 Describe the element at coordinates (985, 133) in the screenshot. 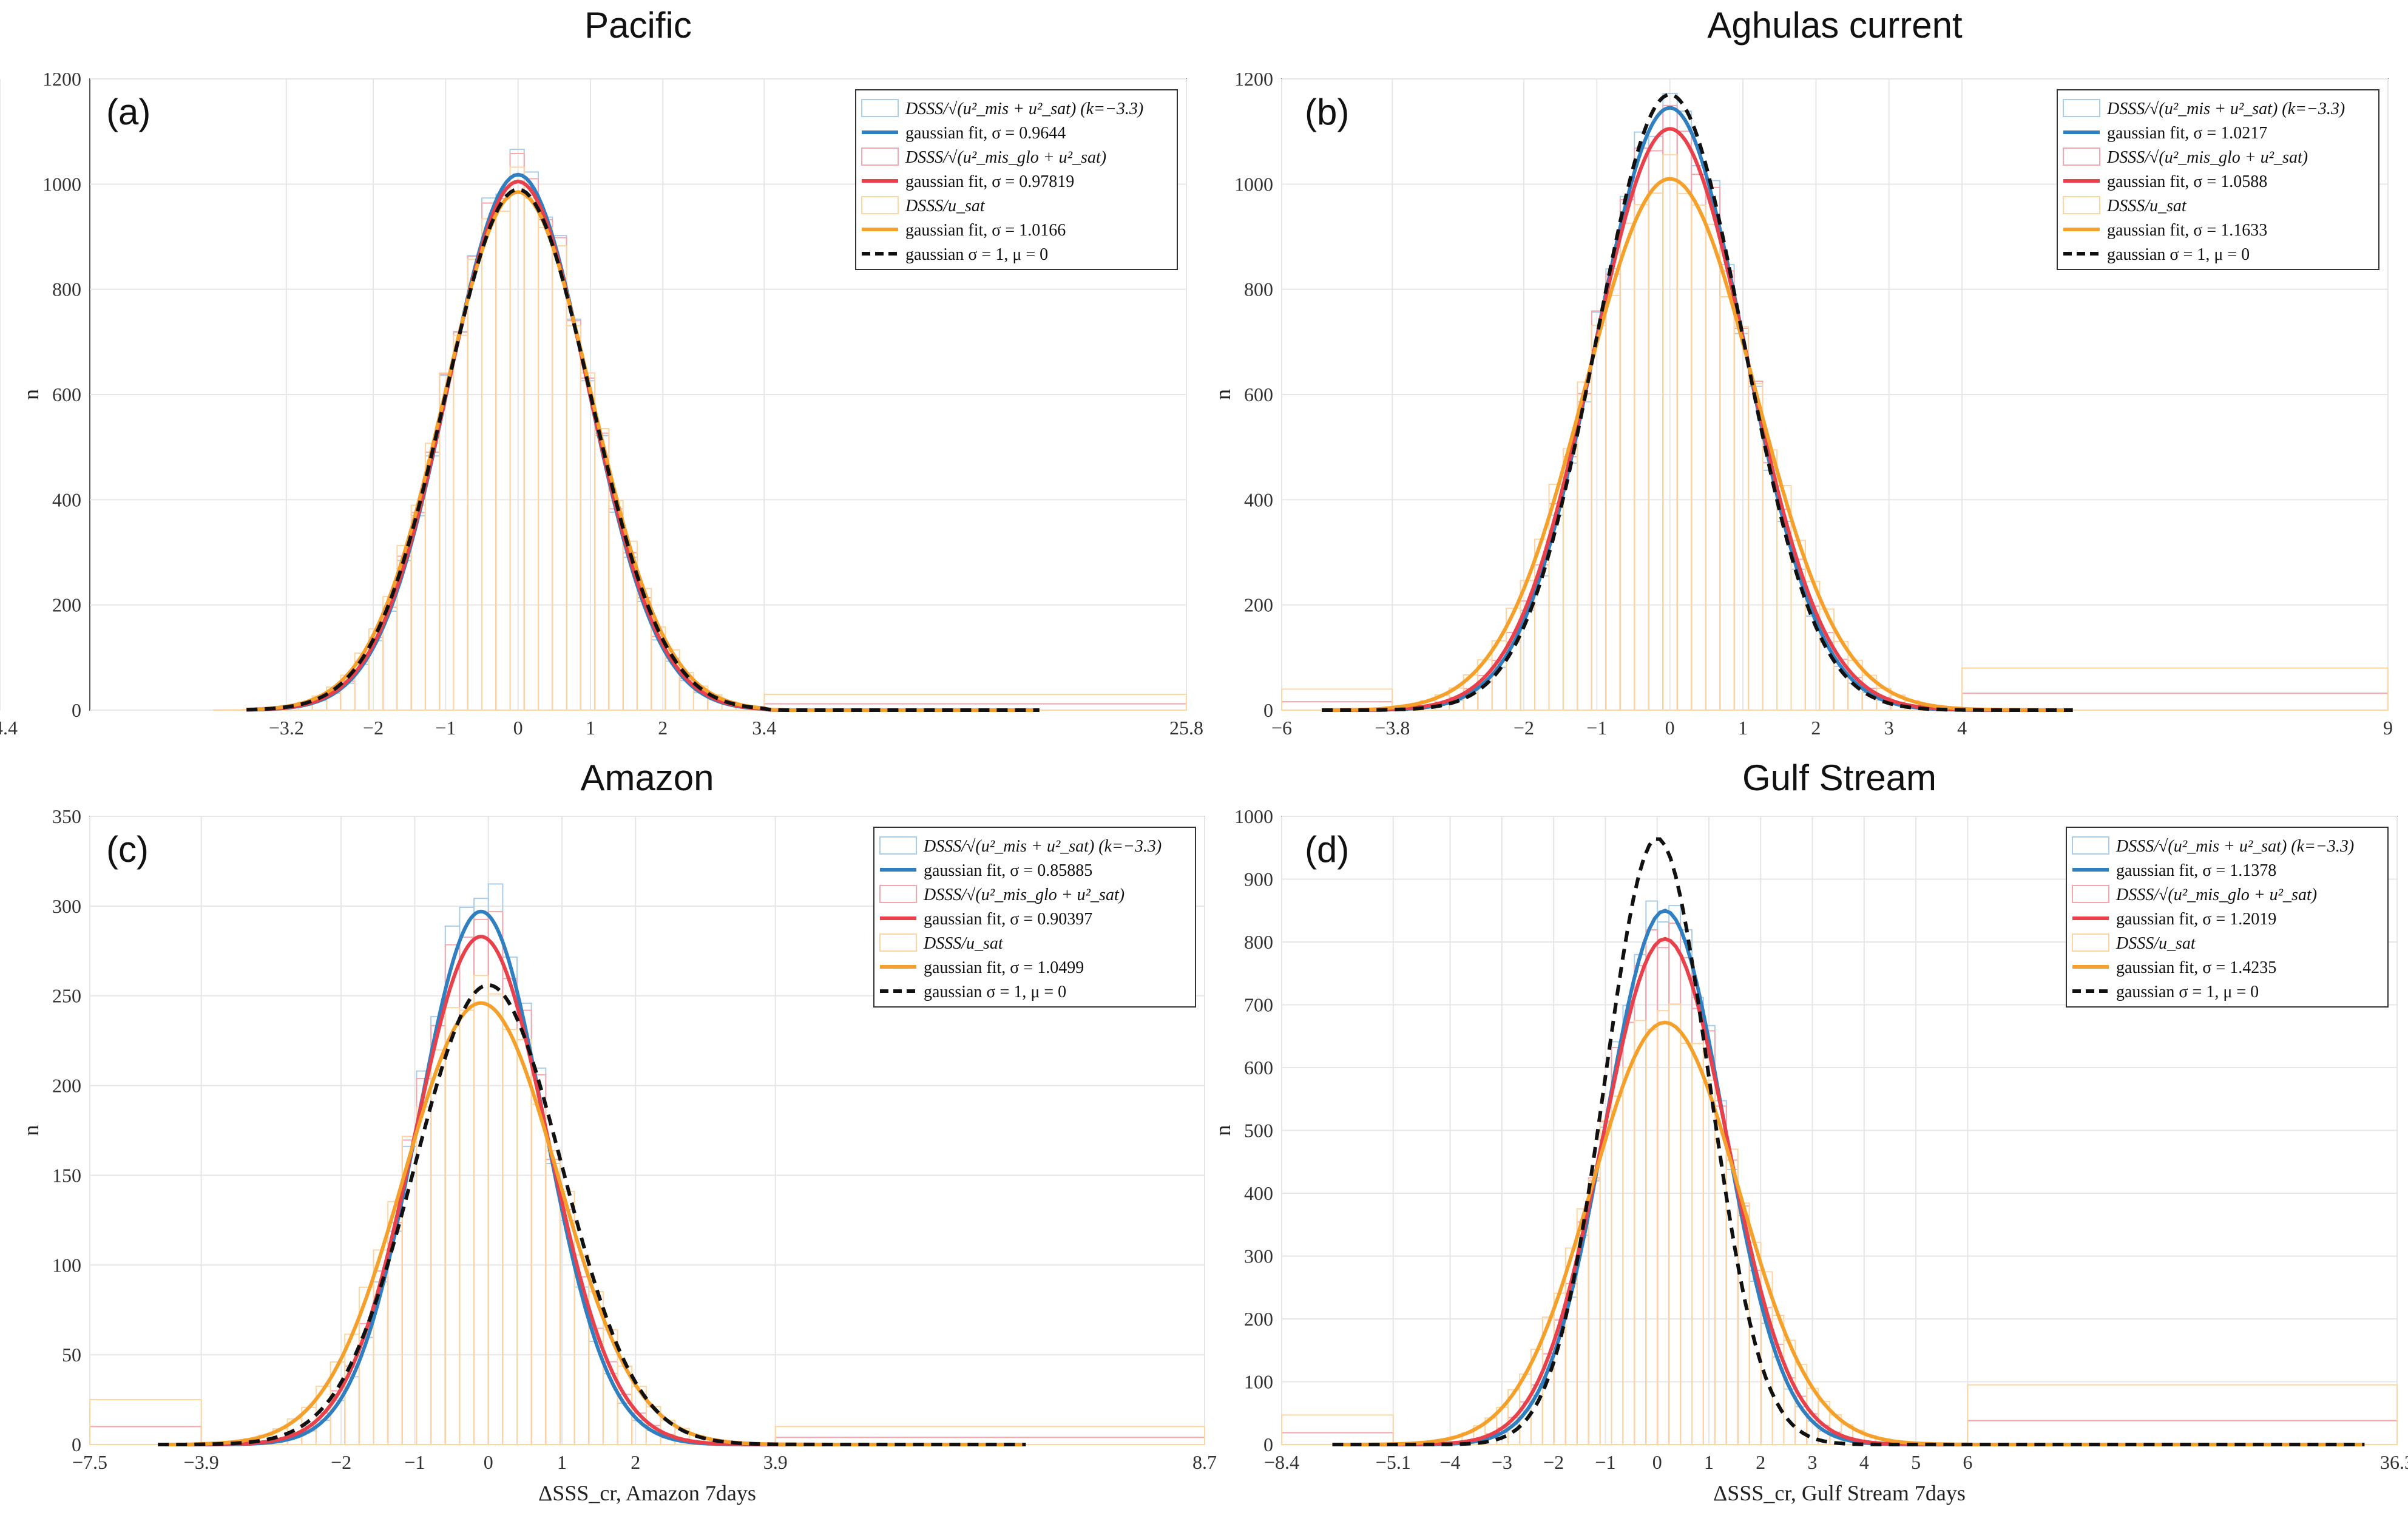

I see `legend-entry-label: gaussian fit, σ = 0.9644` at that location.